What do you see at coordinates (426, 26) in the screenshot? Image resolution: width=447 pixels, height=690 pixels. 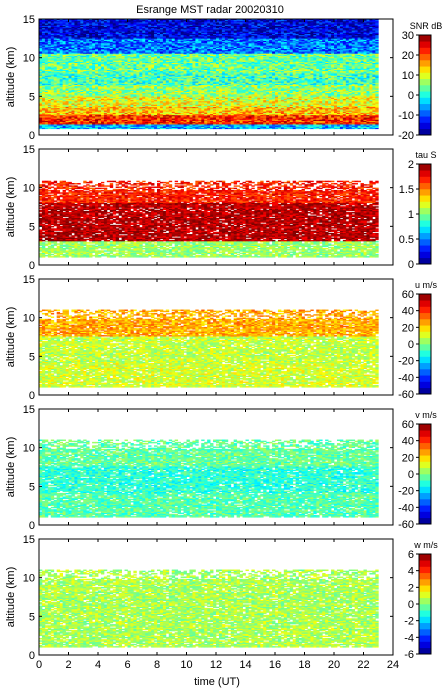 I see `snr-colorbar-label: SNR dB` at bounding box center [426, 26].